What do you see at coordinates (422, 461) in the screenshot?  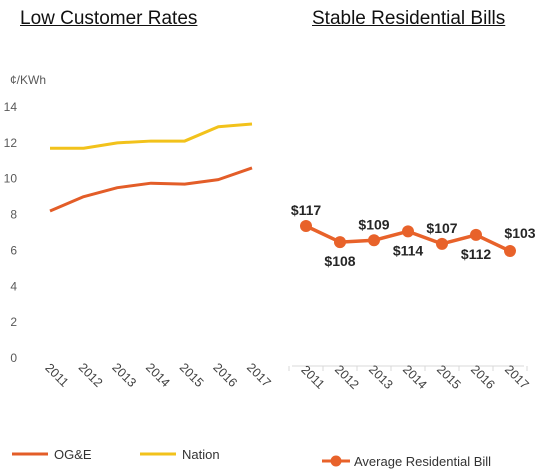 I see `legend-label: Average Residential Bill` at bounding box center [422, 461].